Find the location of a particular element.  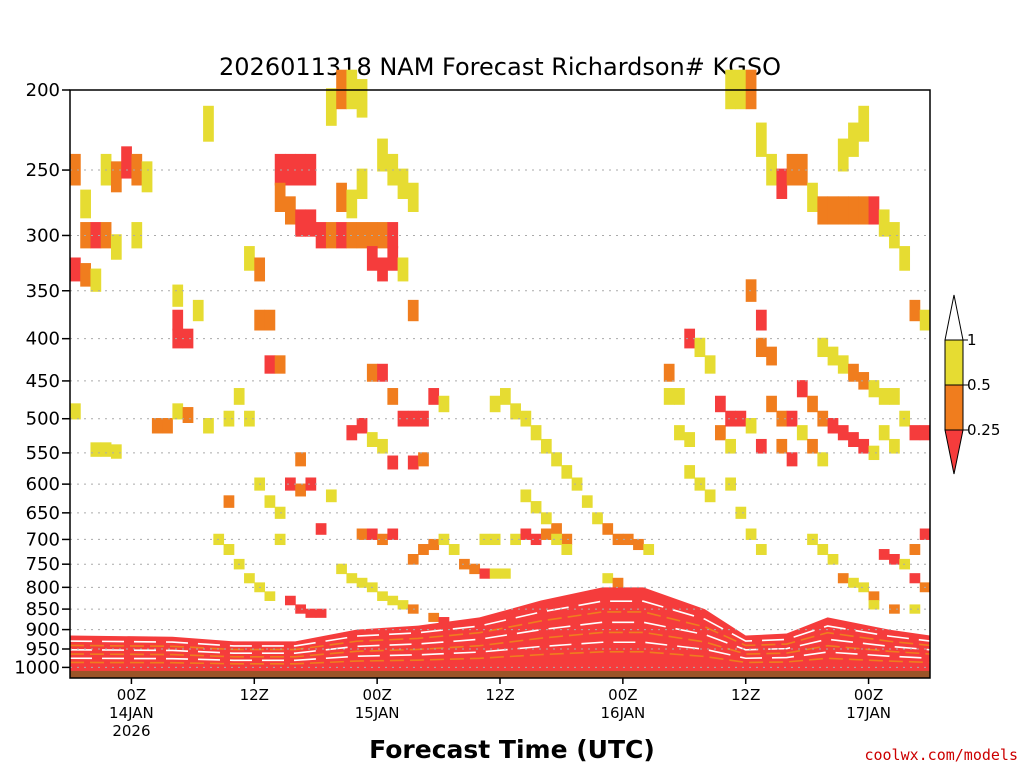

y-tick-label: 450 is located at coordinates (43, 381).